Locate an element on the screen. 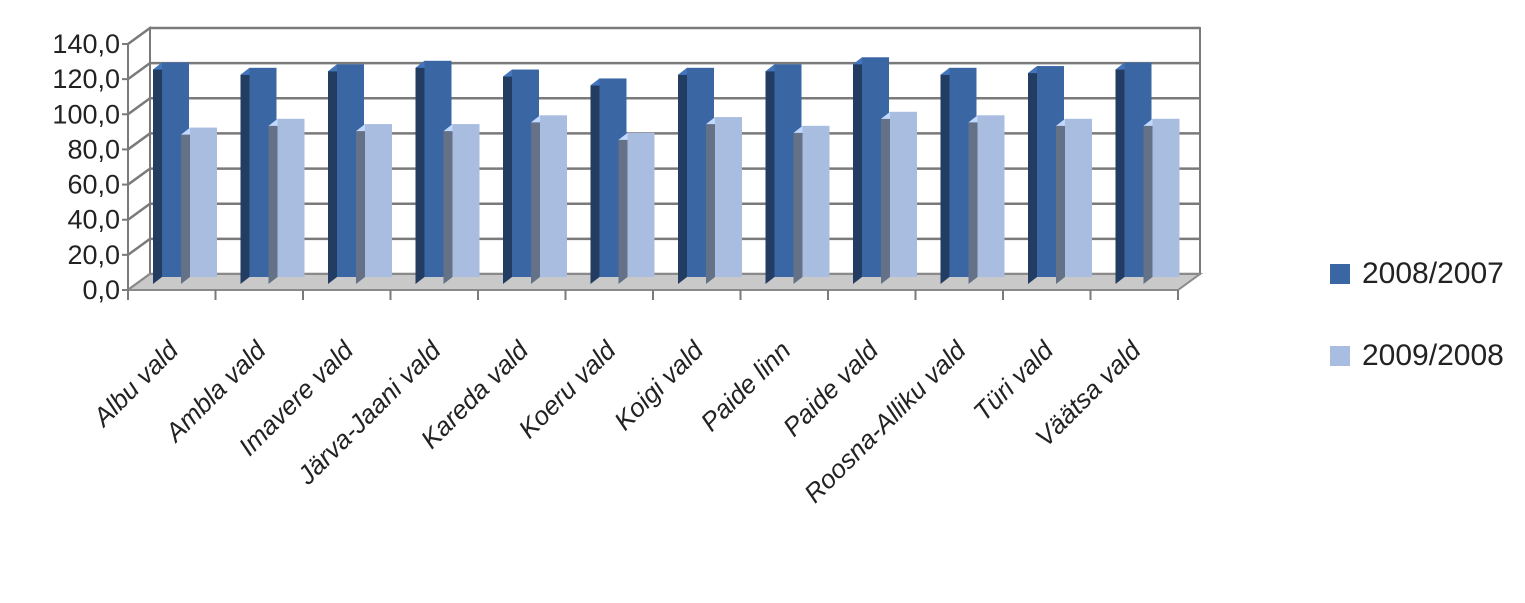 Image resolution: width=1525 pixels, height=603 pixels. y-axis-tick-labels: 0,0 20,0 40,0 60,0 80,0 100,0 120,0 140,0 is located at coordinates (86, 167).